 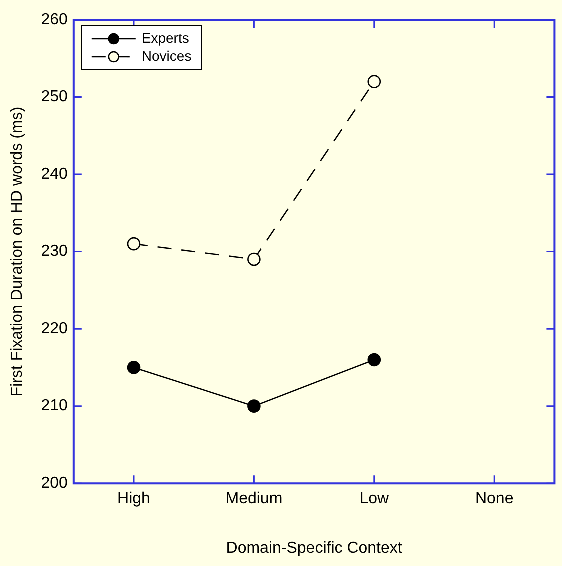 I want to click on y-tick-label: 230, so click(x=54, y=251).